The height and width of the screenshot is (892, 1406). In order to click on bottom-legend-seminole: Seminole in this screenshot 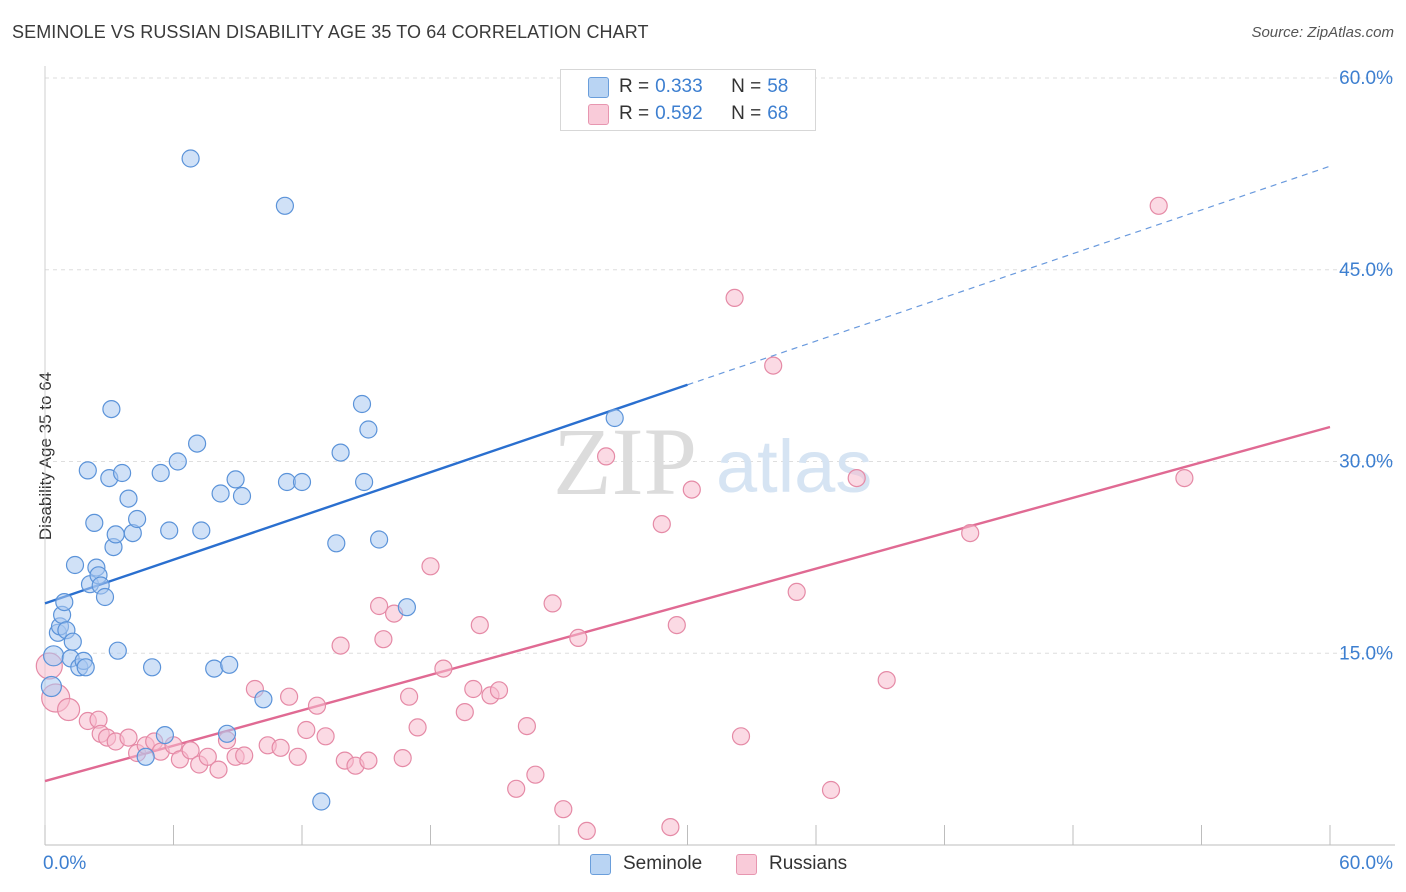, I will do `click(646, 864)`.